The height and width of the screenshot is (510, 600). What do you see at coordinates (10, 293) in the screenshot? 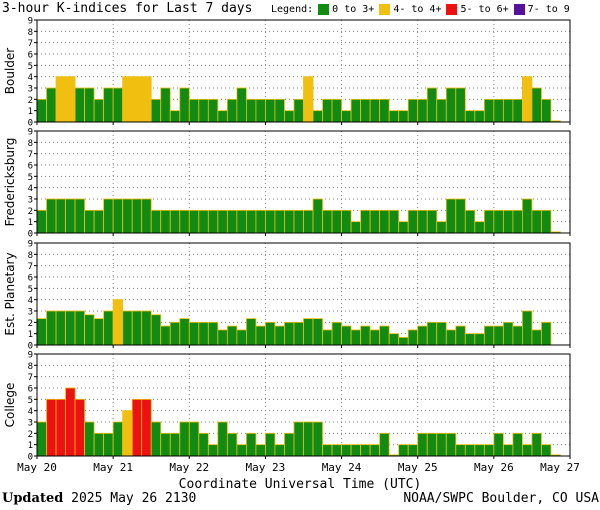
I see `panel-label: Est. Planetary` at bounding box center [10, 293].